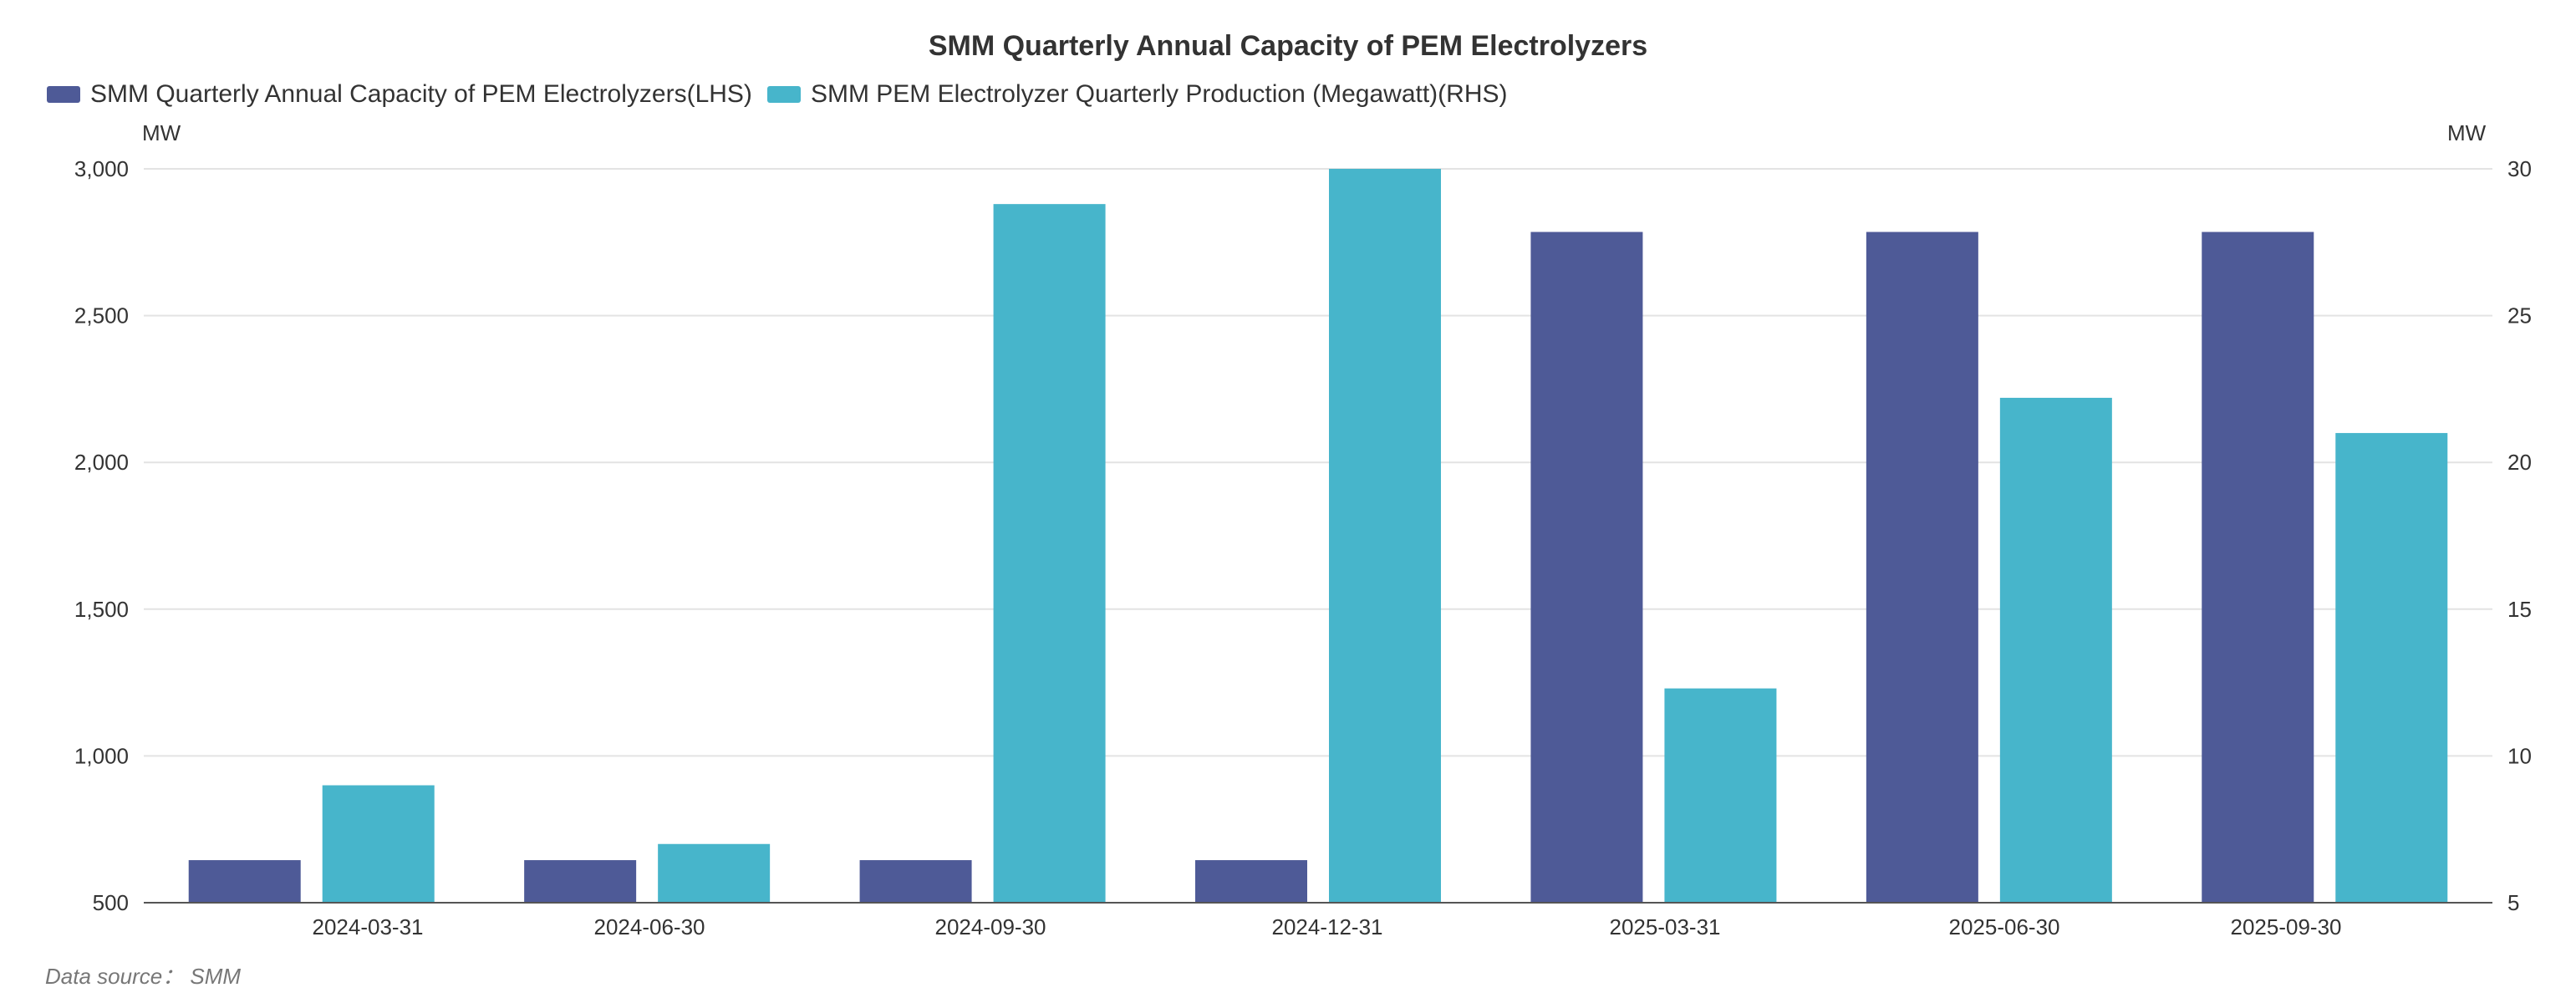 Image resolution: width=2576 pixels, height=1003 pixels. I want to click on x-tick-label: 2025-09-30, so click(2286, 927).